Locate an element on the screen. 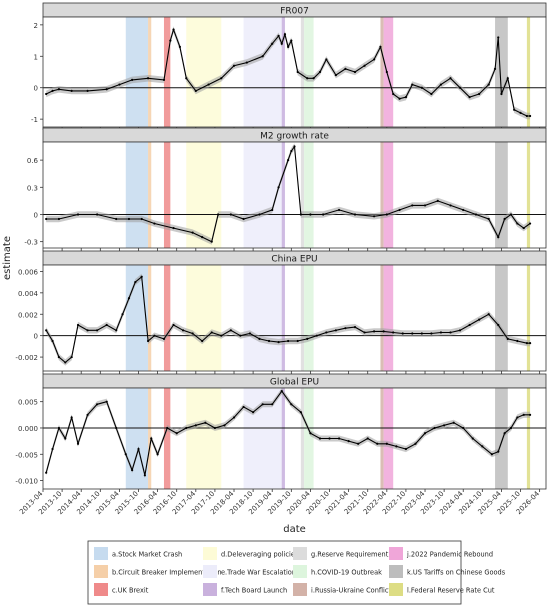 The width and height of the screenshot is (550, 612). legend-label: g.Reserve Requirement Cut is located at coordinates (356, 555).